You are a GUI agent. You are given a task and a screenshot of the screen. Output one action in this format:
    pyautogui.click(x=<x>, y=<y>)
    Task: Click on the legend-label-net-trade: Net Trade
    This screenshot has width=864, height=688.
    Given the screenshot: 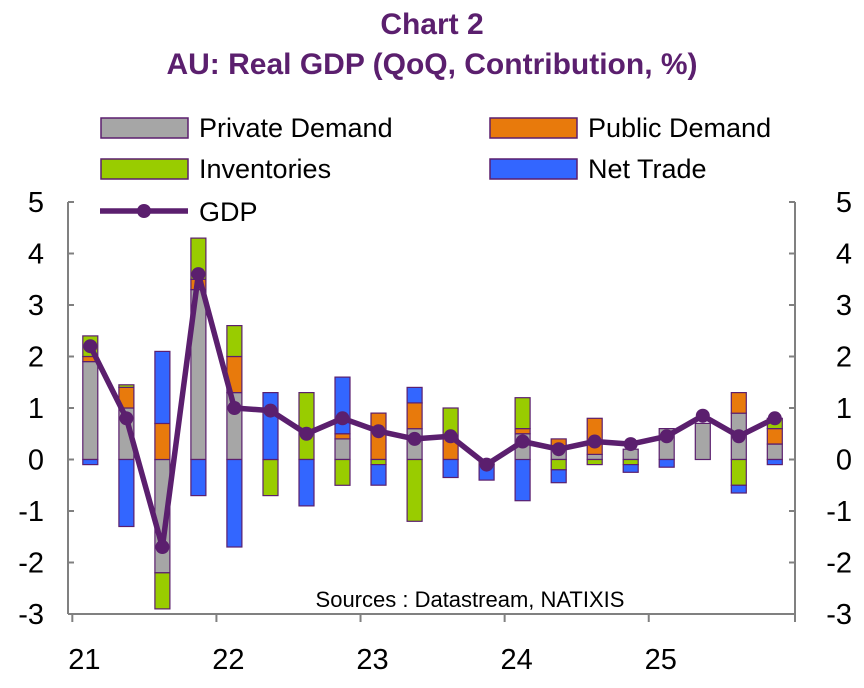 What is the action you would take?
    pyautogui.click(x=647, y=169)
    